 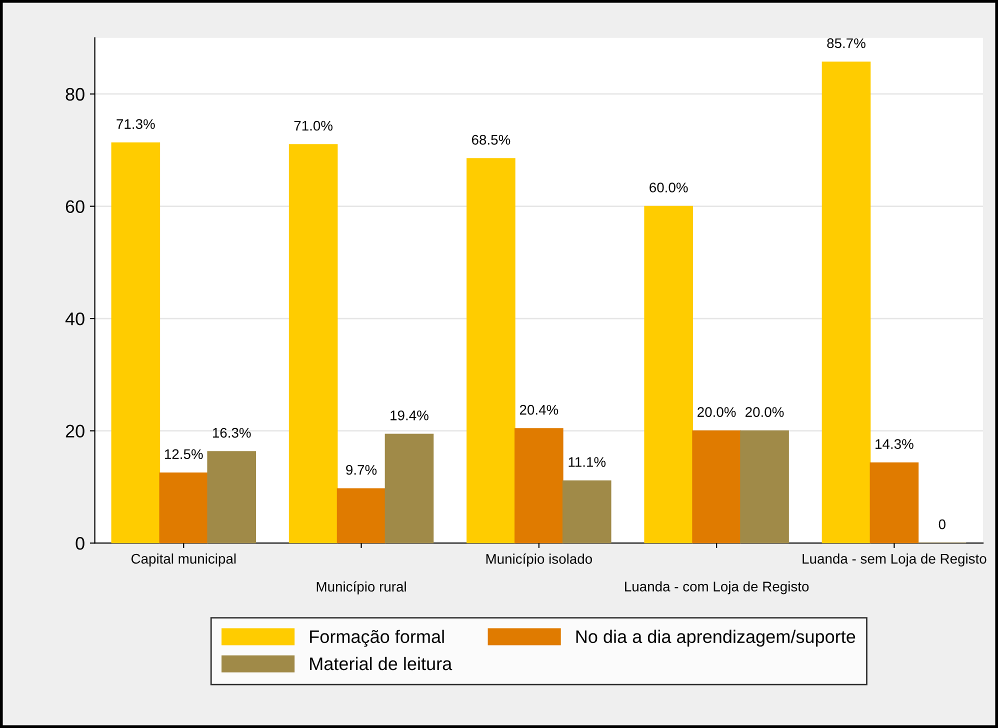 What do you see at coordinates (74, 319) in the screenshot?
I see `y-tick-label: 40` at bounding box center [74, 319].